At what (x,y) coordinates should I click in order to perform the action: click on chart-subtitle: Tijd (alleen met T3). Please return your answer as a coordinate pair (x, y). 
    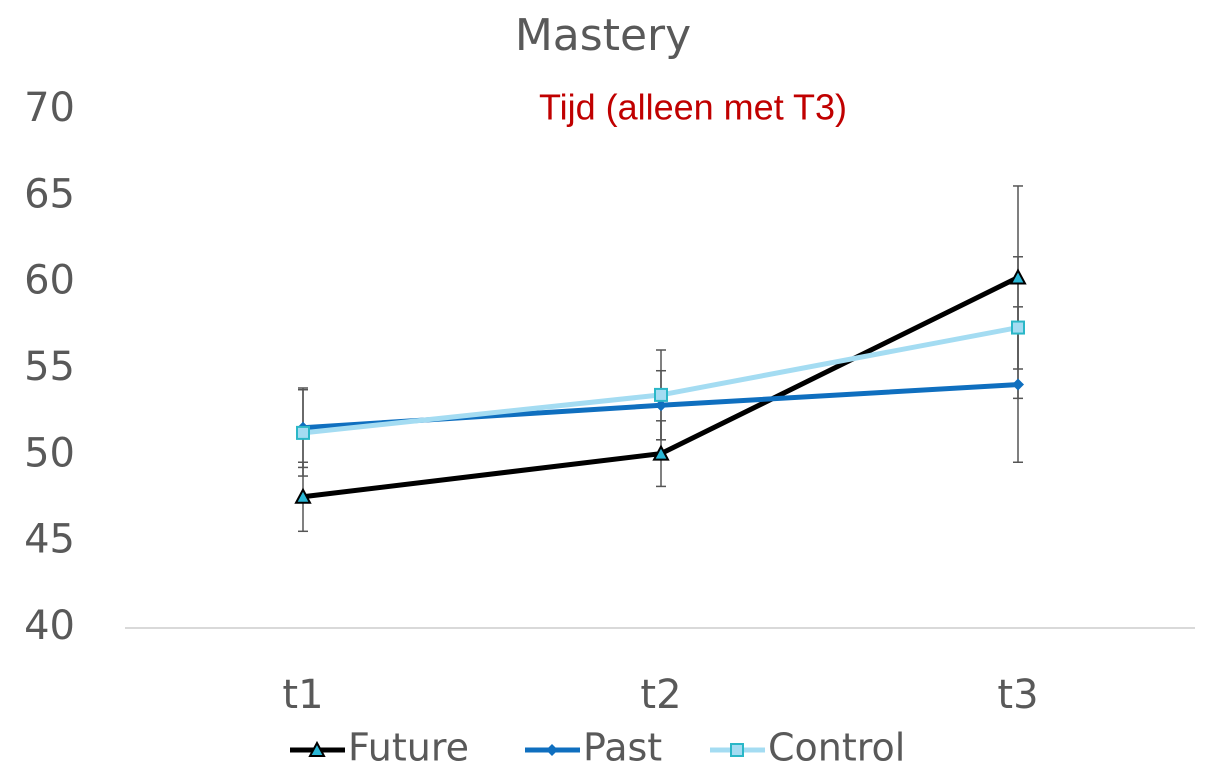
    Looking at the image, I should click on (693, 107).